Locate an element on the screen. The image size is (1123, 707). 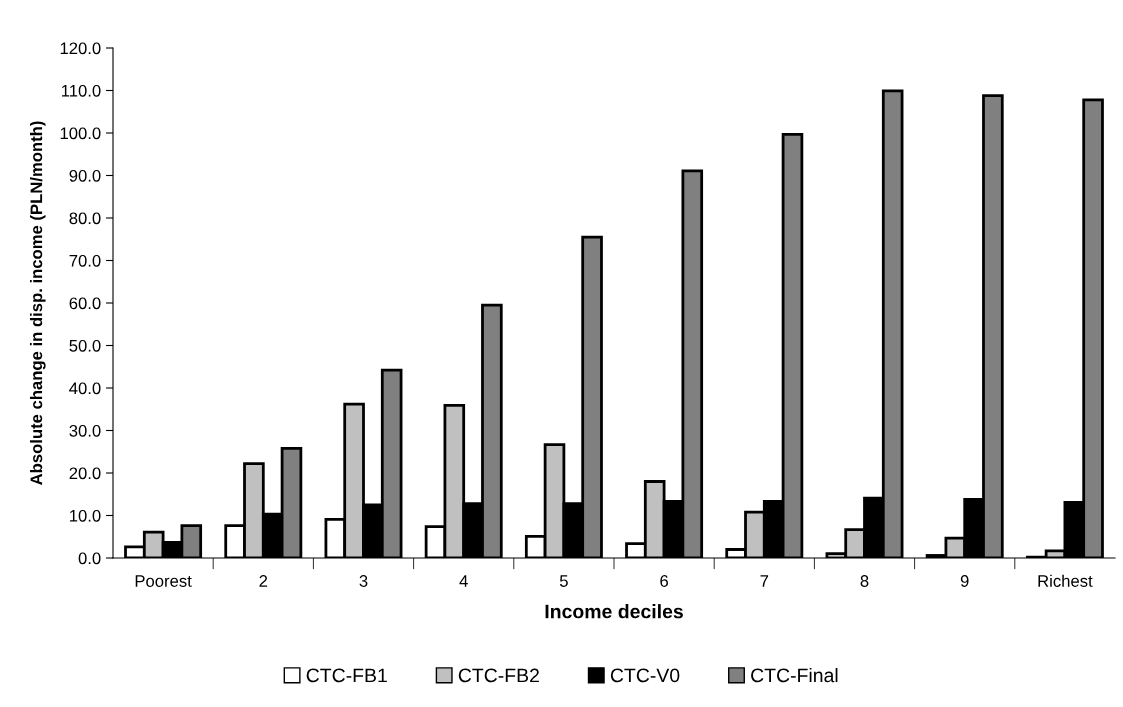
x-tick-label: 3 is located at coordinates (363, 581).